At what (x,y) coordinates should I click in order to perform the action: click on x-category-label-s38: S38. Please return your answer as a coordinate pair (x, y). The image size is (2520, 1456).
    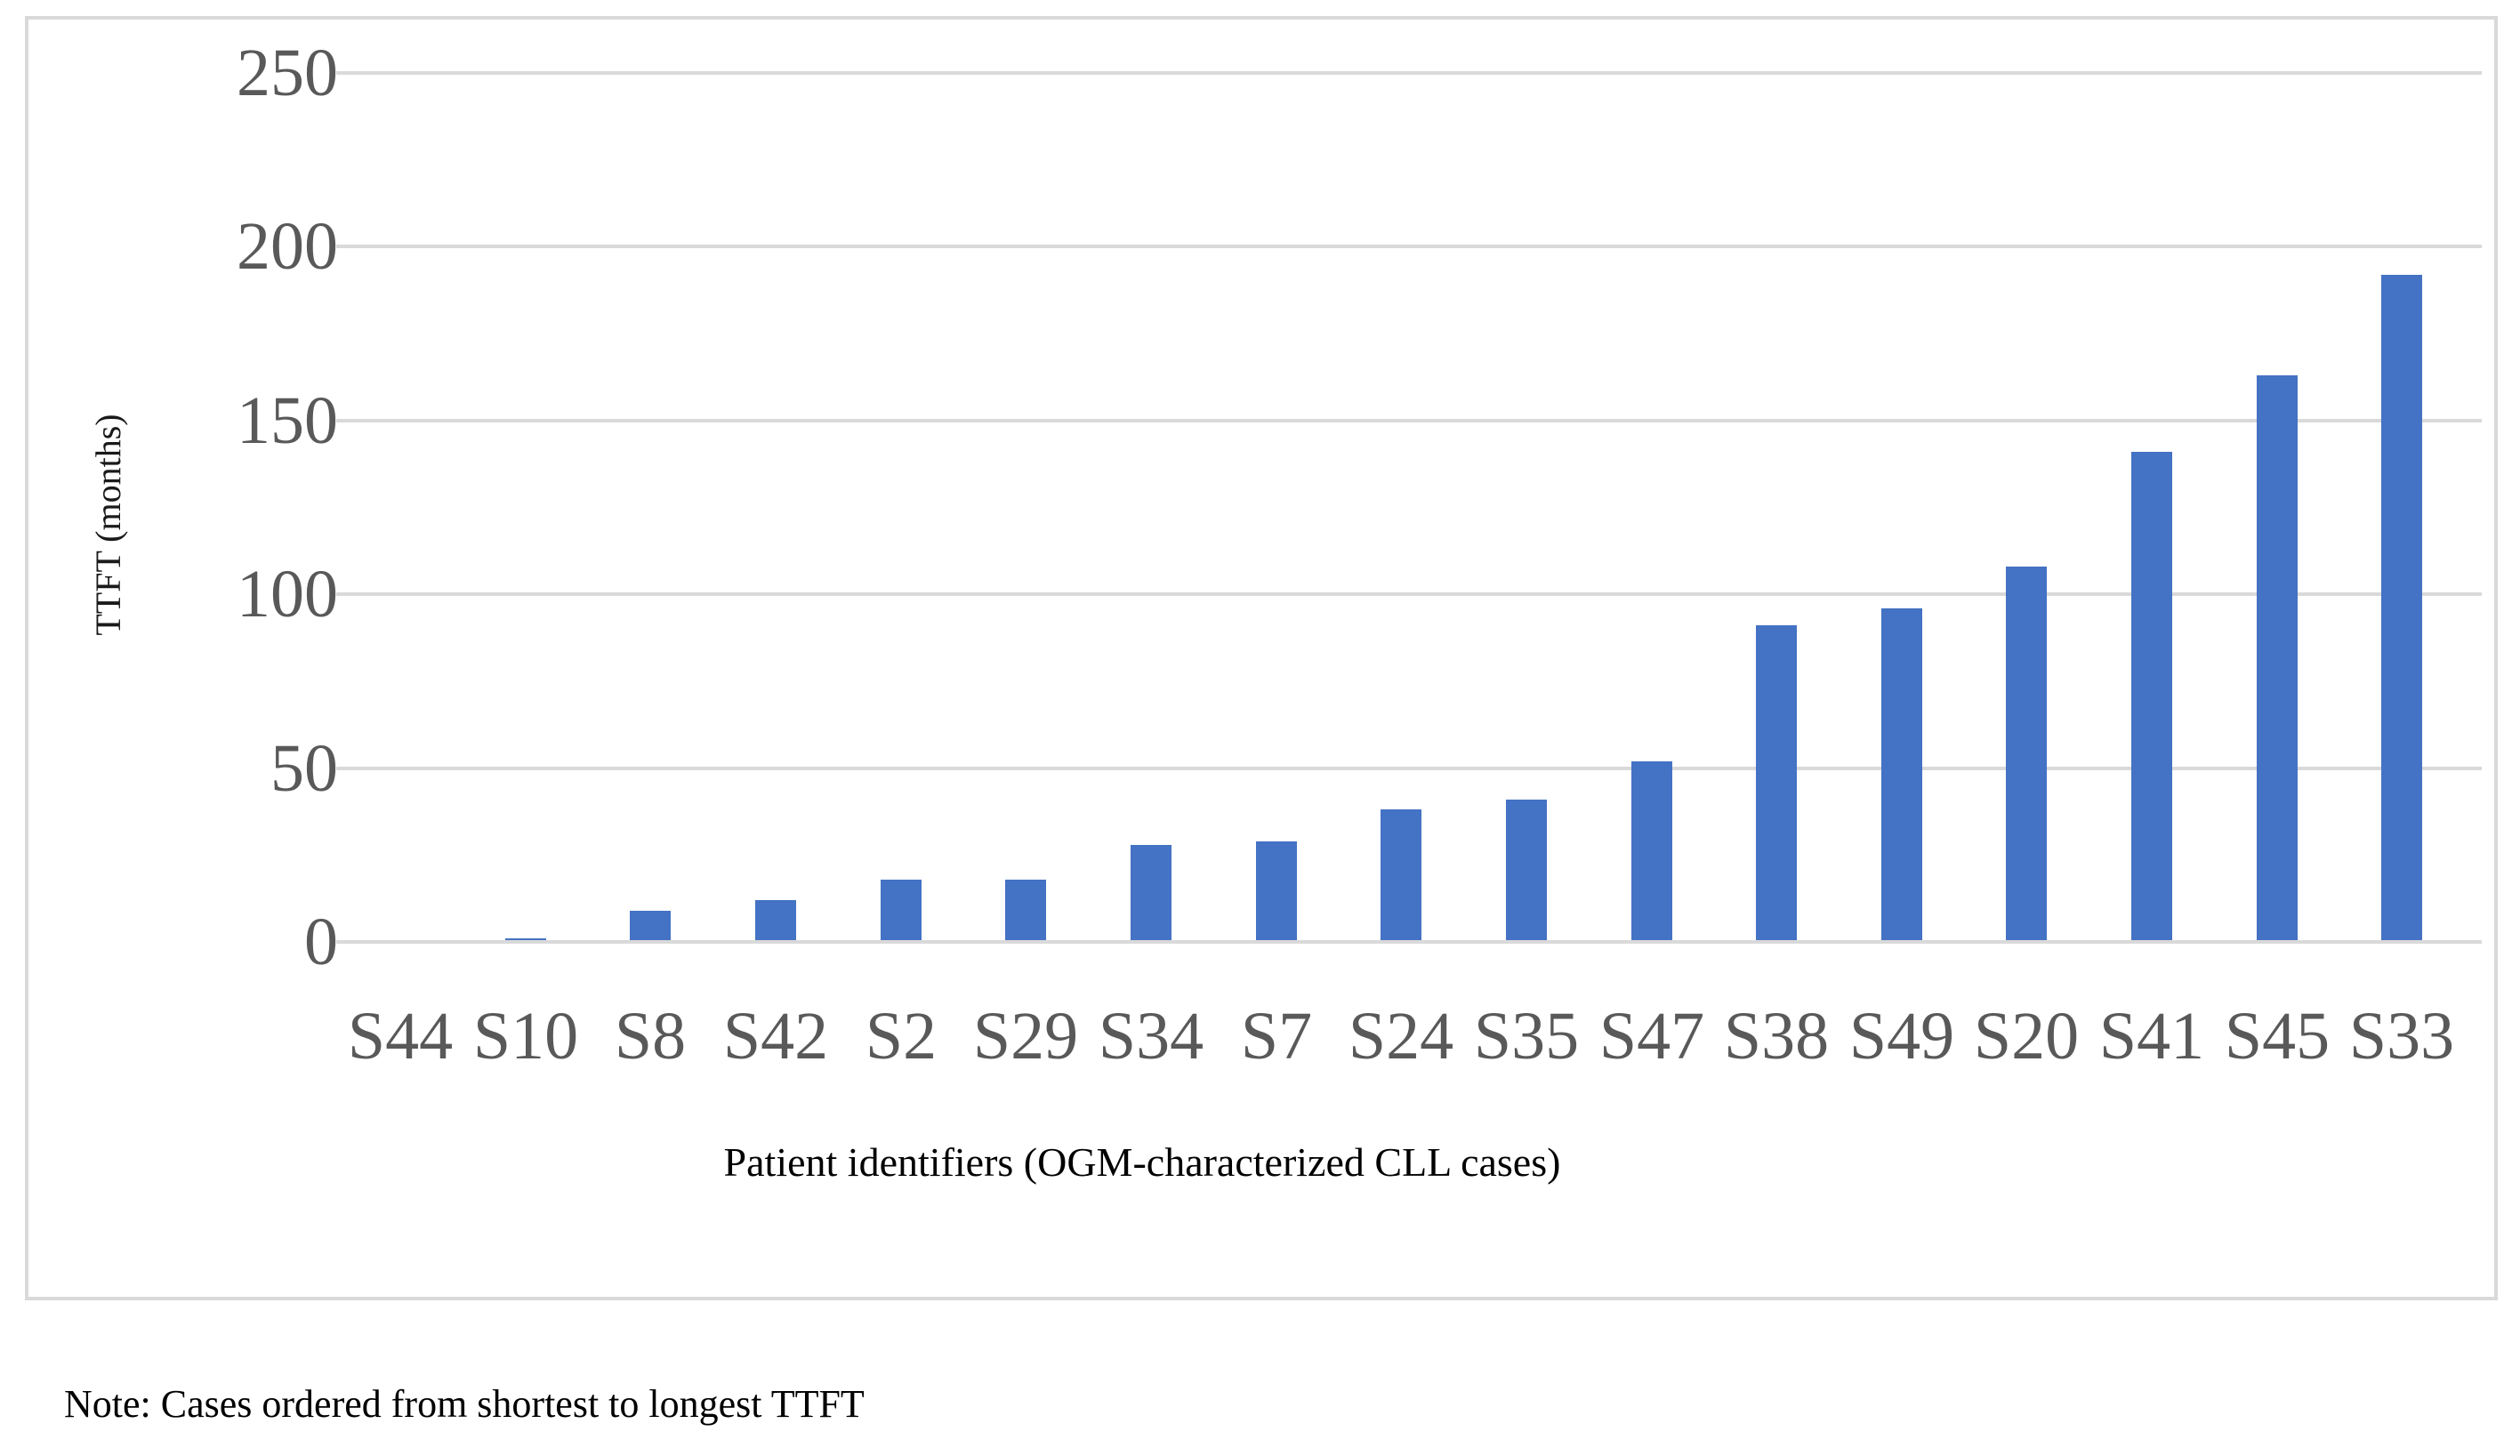
    Looking at the image, I should click on (1776, 1036).